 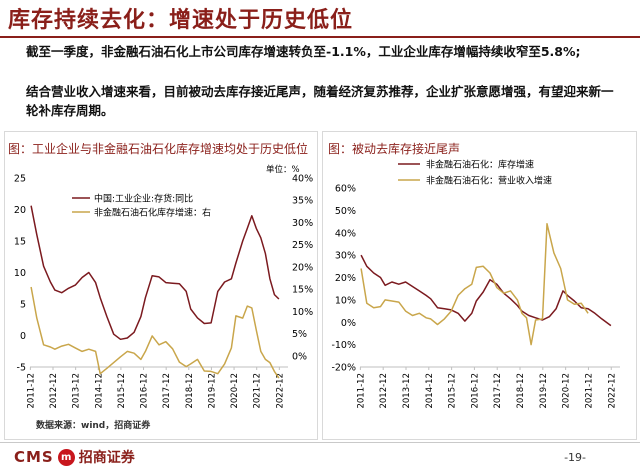 What do you see at coordinates (66, 457) in the screenshot?
I see `logo-badge-icon: m` at bounding box center [66, 457].